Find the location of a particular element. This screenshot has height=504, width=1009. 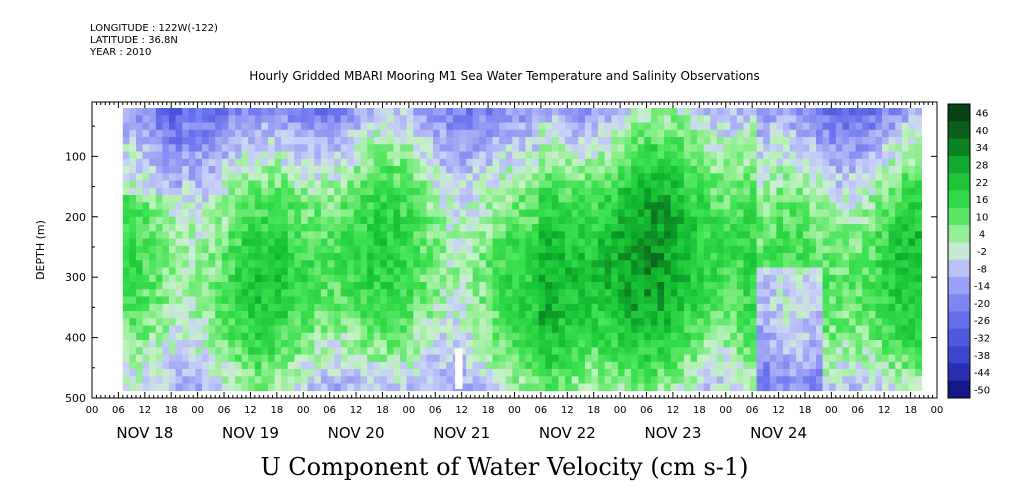

x-date-label: NOV 19 is located at coordinates (250, 433).